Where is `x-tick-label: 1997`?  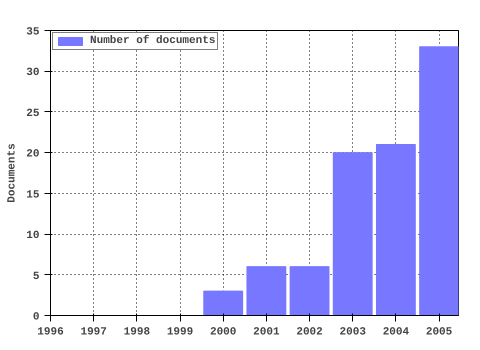 x-tick-label: 1997 is located at coordinates (93, 332).